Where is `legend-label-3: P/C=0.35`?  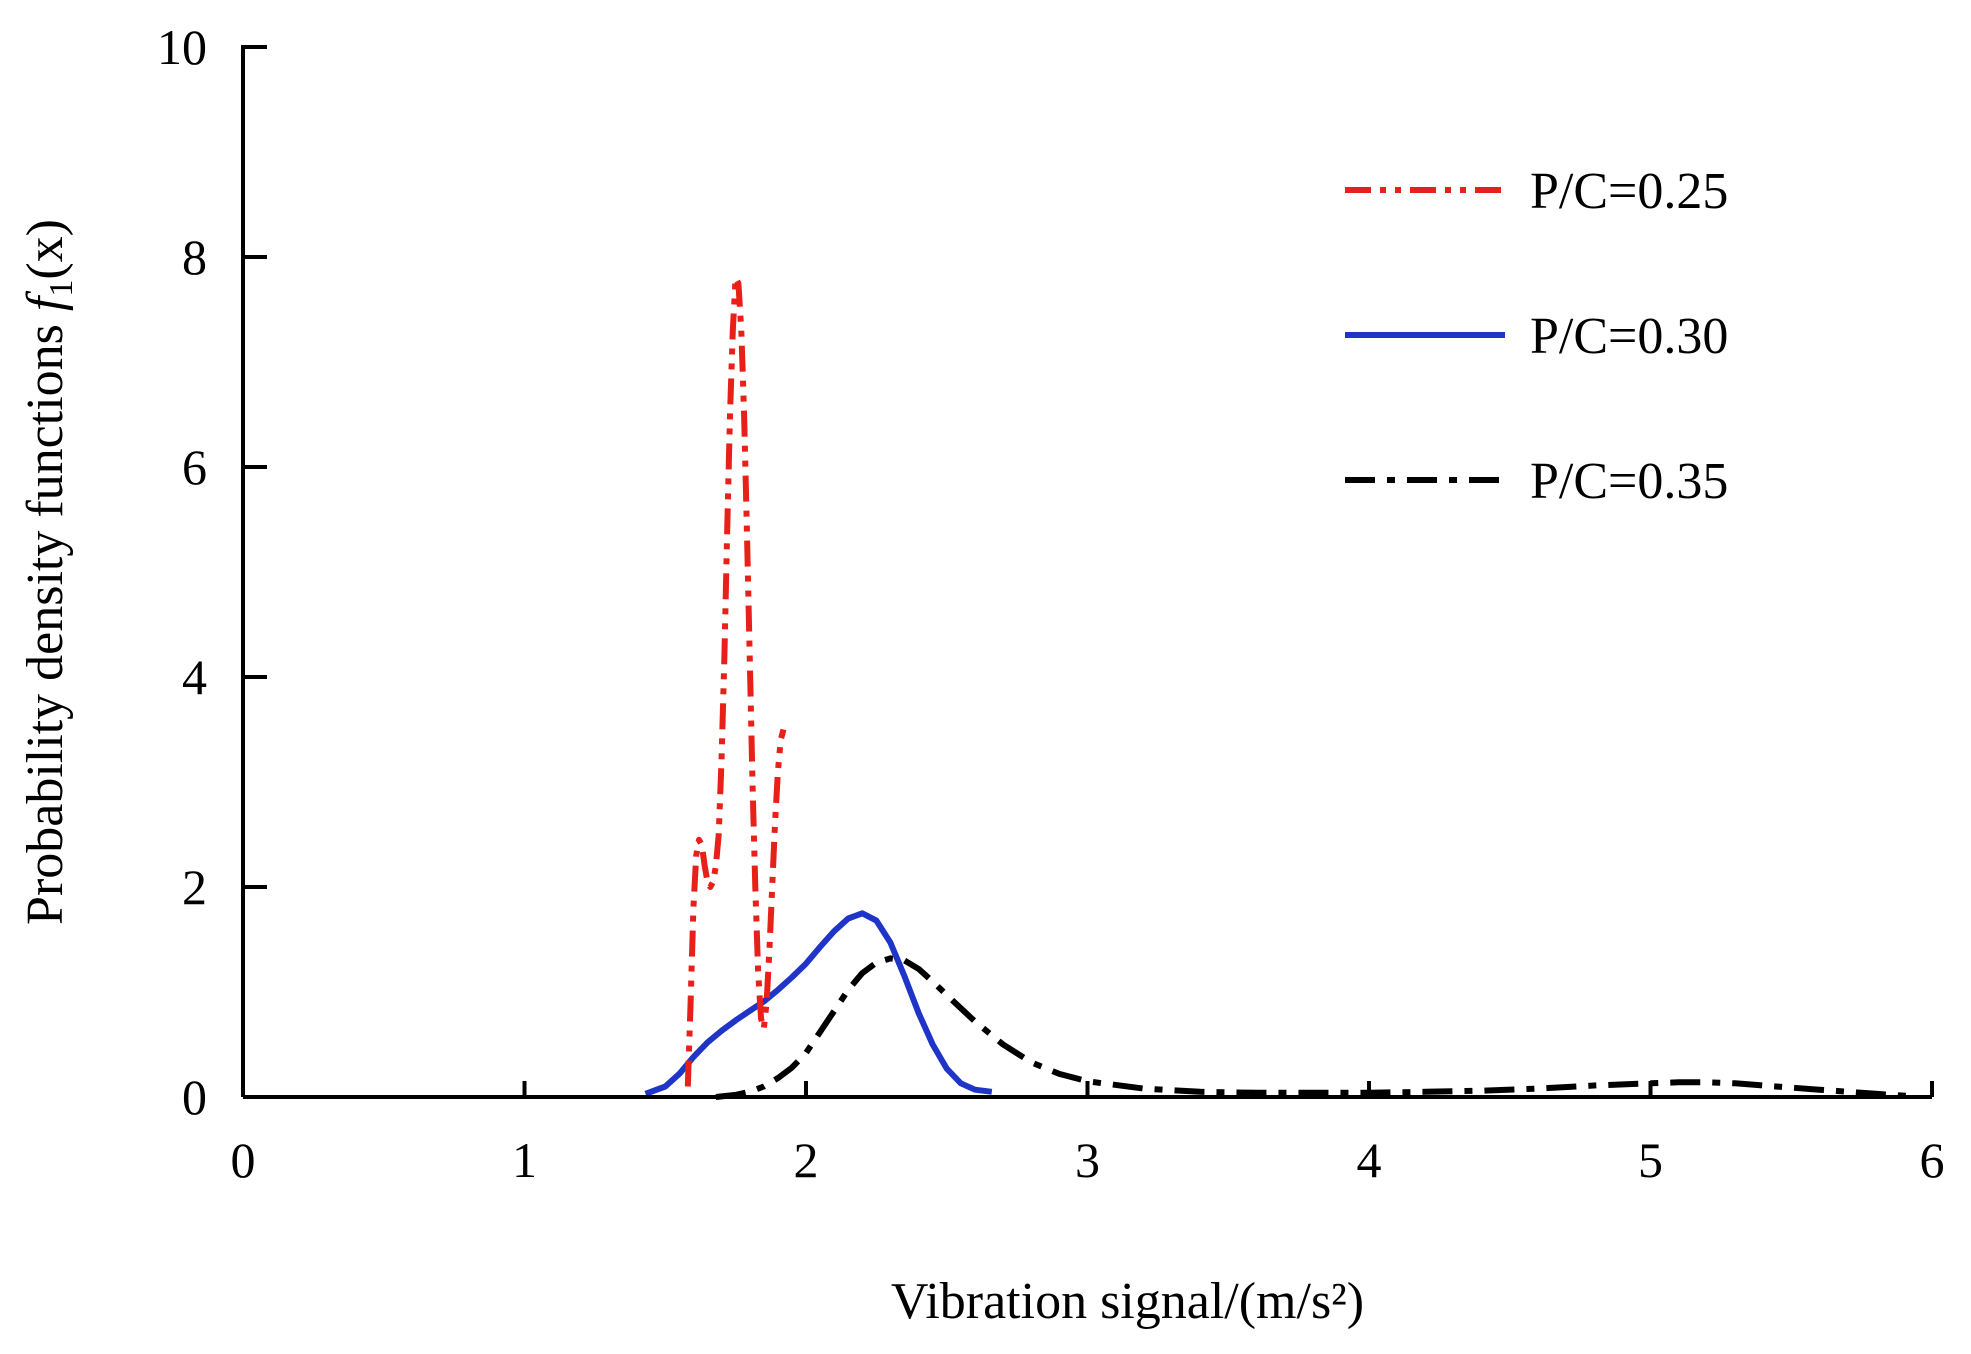
legend-label-3: P/C=0.35 is located at coordinates (1629, 481).